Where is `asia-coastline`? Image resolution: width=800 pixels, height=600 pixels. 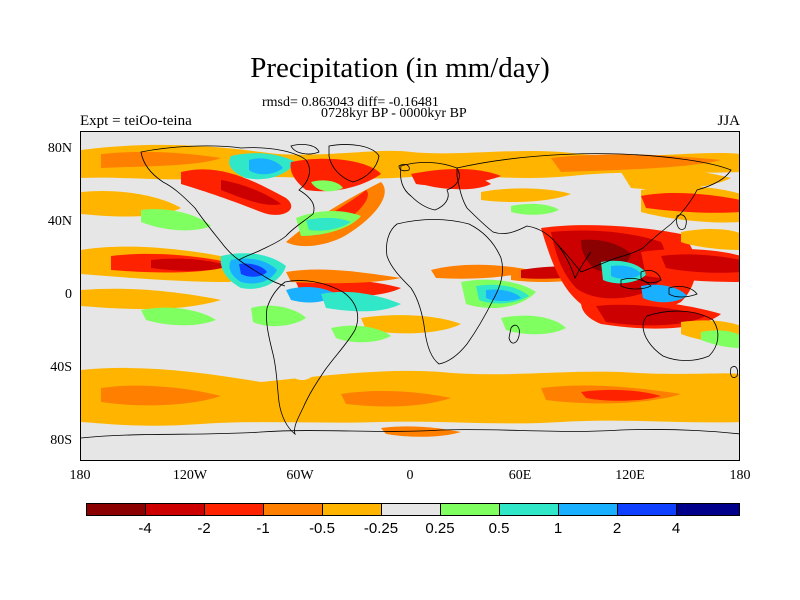
asia-coastline is located at coordinates (594, 213).